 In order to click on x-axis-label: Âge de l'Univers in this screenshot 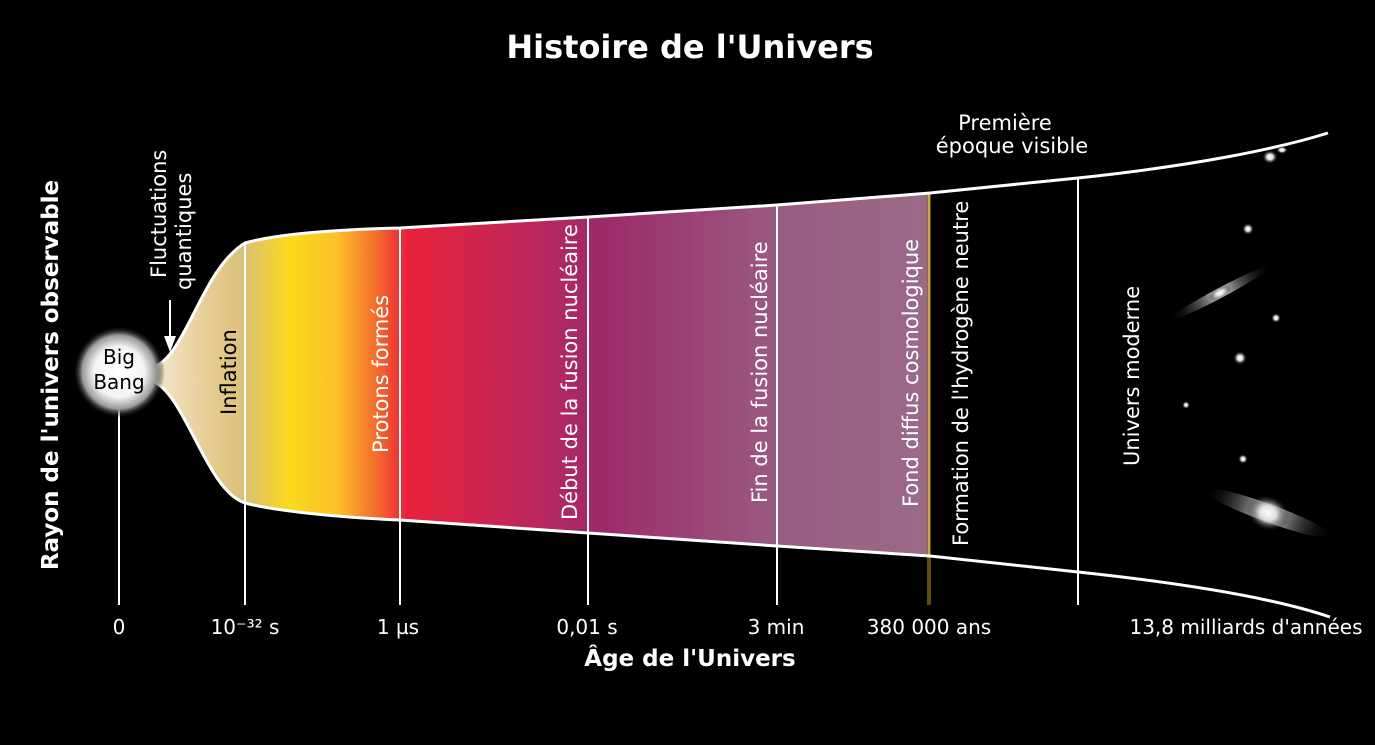, I will do `click(689, 658)`.